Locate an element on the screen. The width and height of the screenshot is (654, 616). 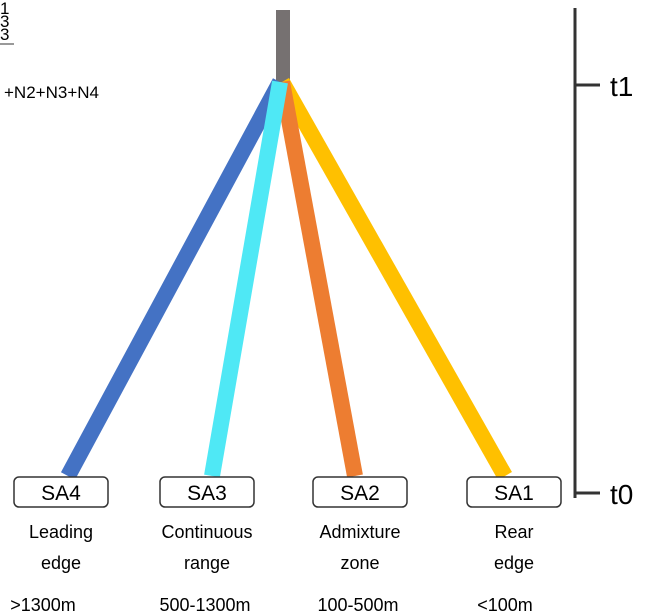
description-sa3-line1: Continuous is located at coordinates (206, 532).